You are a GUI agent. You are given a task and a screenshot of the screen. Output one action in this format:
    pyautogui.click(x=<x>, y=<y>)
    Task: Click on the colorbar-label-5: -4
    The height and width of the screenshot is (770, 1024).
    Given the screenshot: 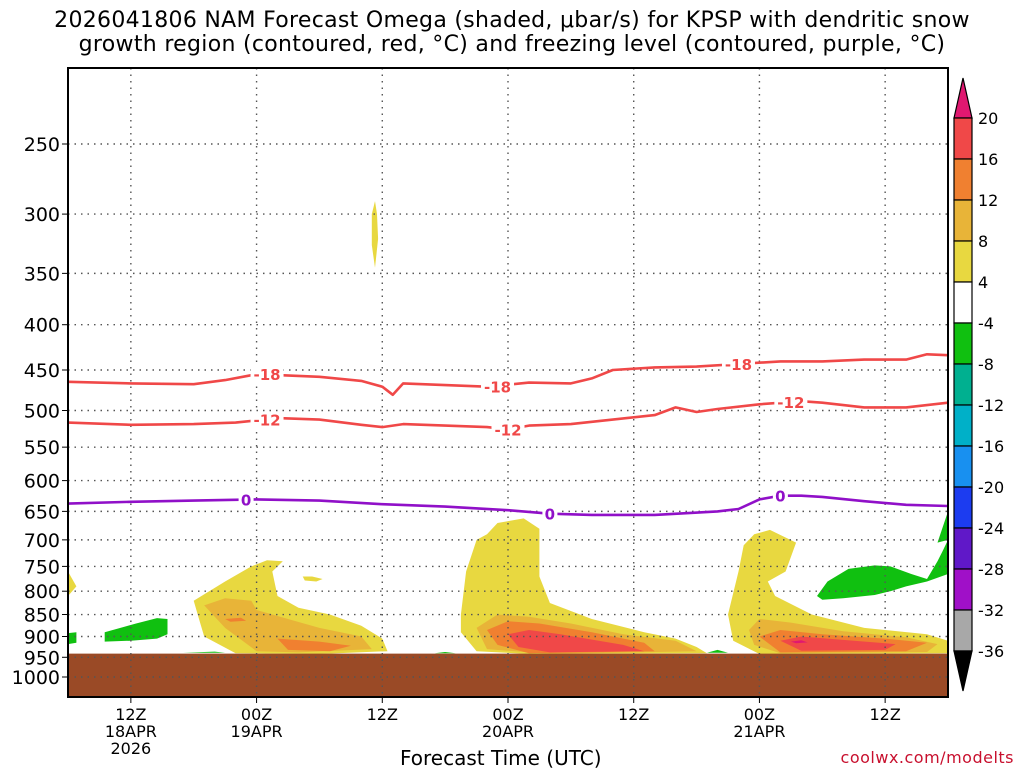 What is the action you would take?
    pyautogui.click(x=986, y=323)
    